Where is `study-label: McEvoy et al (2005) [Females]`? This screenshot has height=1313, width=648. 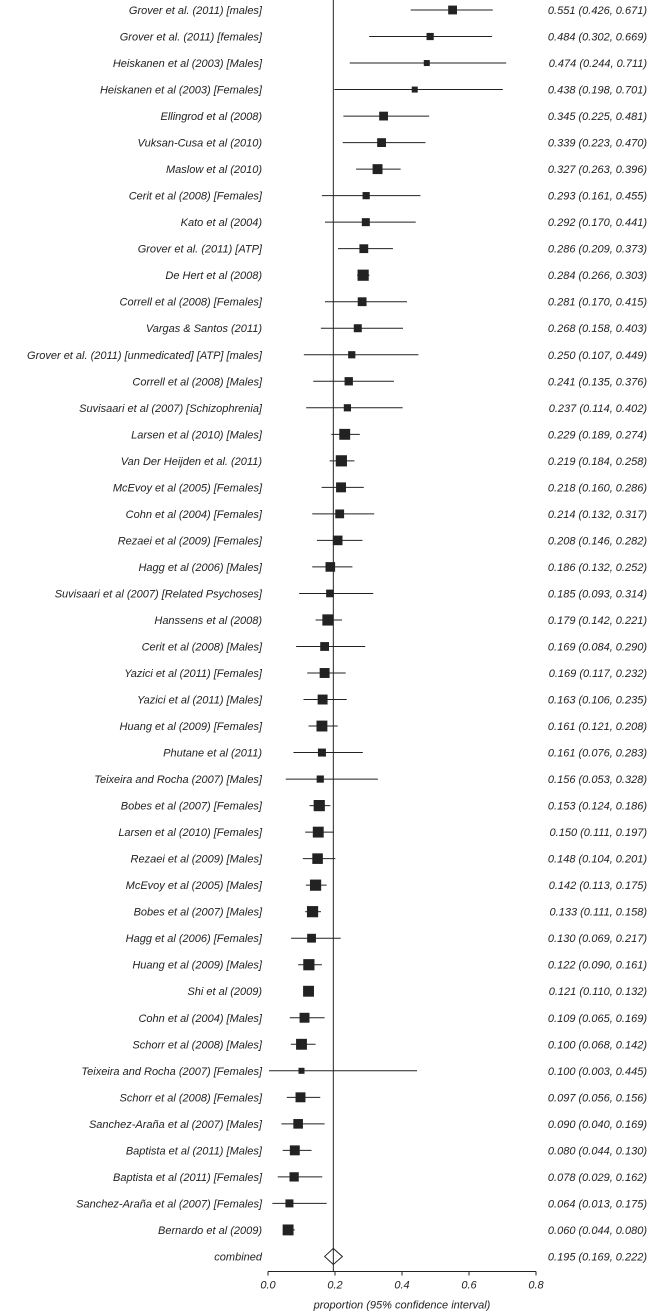 study-label: McEvoy et al (2005) [Females] is located at coordinates (188, 488).